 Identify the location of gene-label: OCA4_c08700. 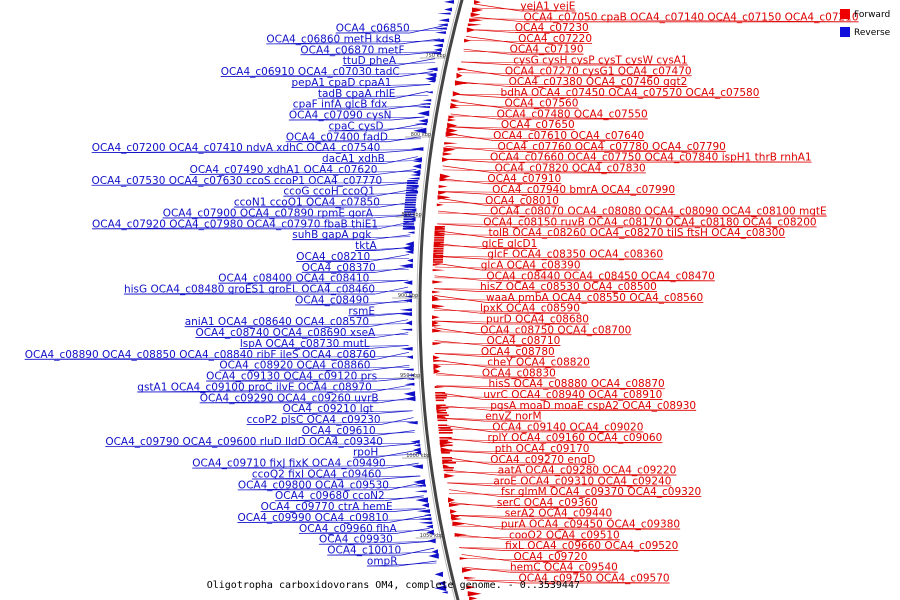
(592, 330).